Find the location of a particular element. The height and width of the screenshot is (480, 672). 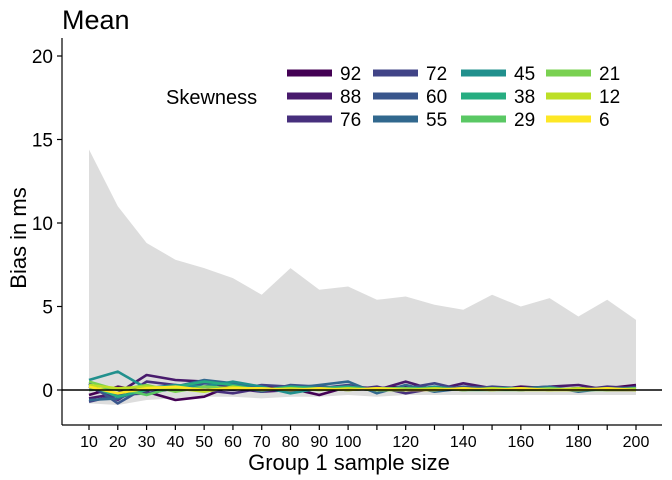

legend-item-21: 21 is located at coordinates (583, 74).